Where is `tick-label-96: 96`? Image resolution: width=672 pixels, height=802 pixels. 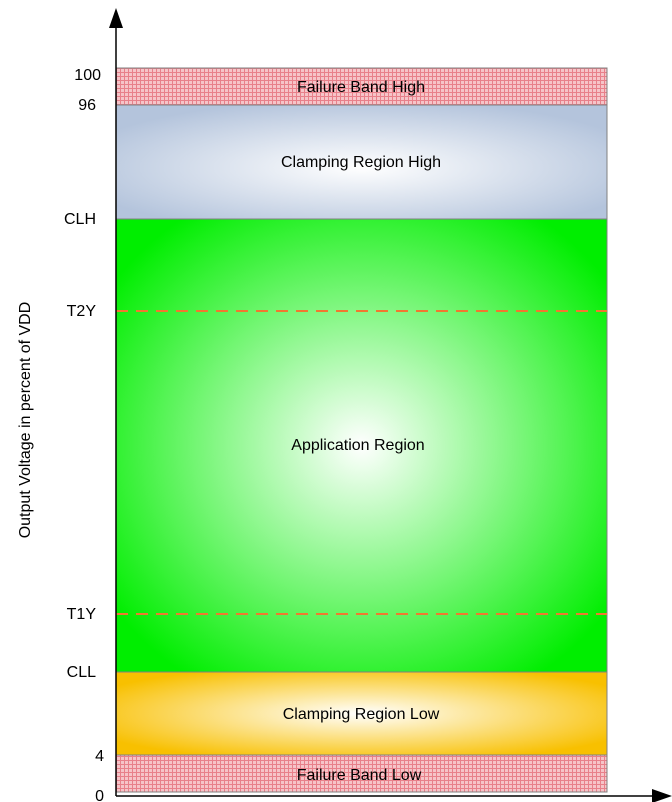
tick-label-96: 96 is located at coordinates (87, 105).